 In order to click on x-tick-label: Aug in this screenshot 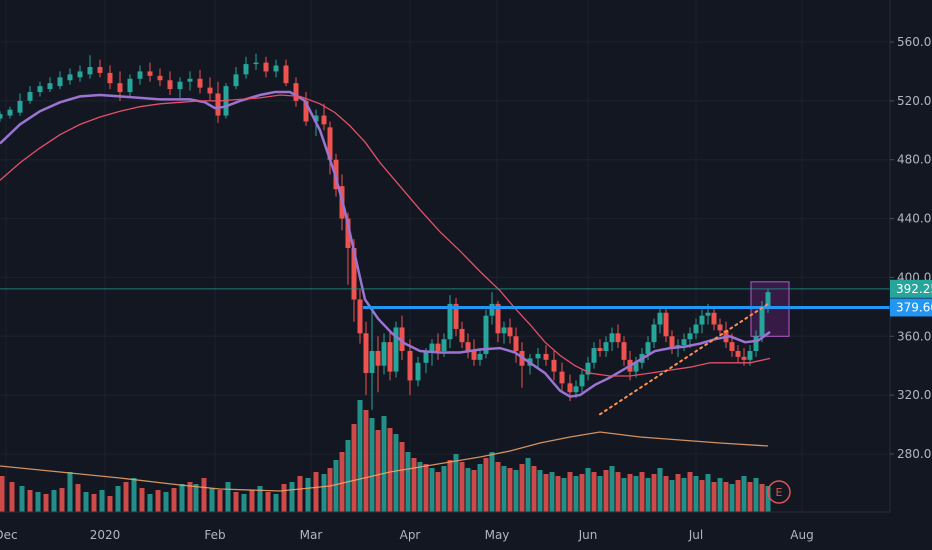, I will do `click(801, 535)`.